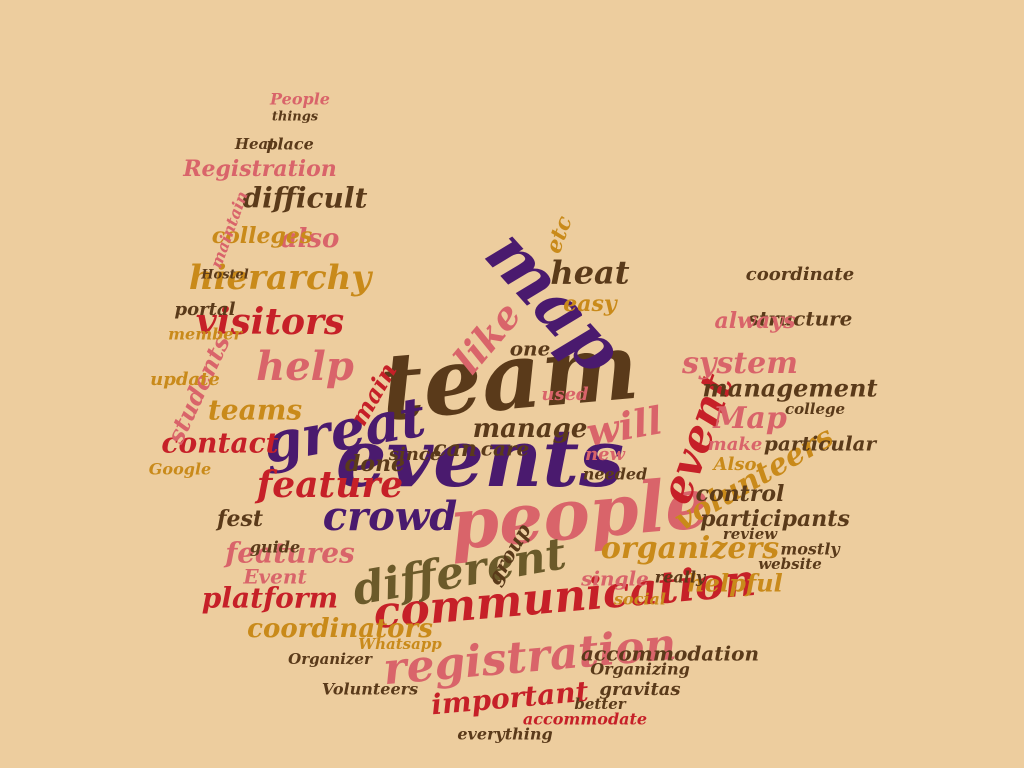 The width and height of the screenshot is (1024, 768). I want to click on word: Organizer, so click(330, 659).